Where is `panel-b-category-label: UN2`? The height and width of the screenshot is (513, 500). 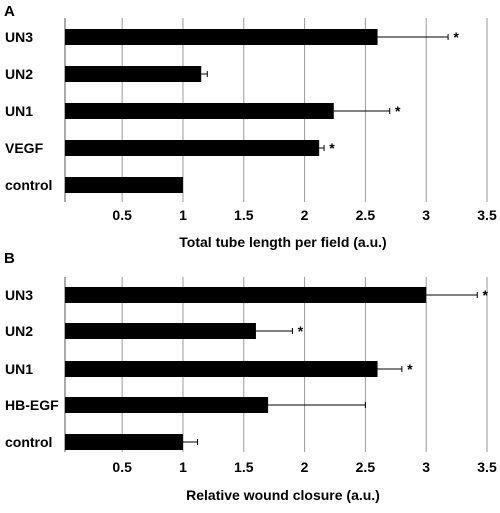 panel-b-category-label: UN2 is located at coordinates (19, 331).